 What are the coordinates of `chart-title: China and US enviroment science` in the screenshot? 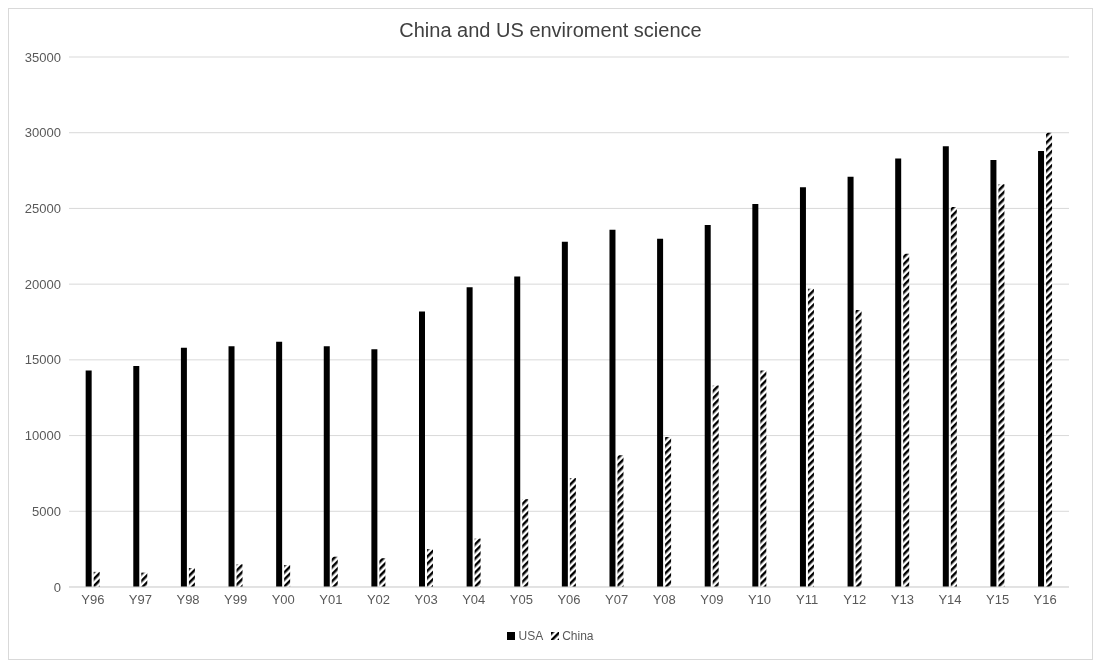 It's located at (550, 30).